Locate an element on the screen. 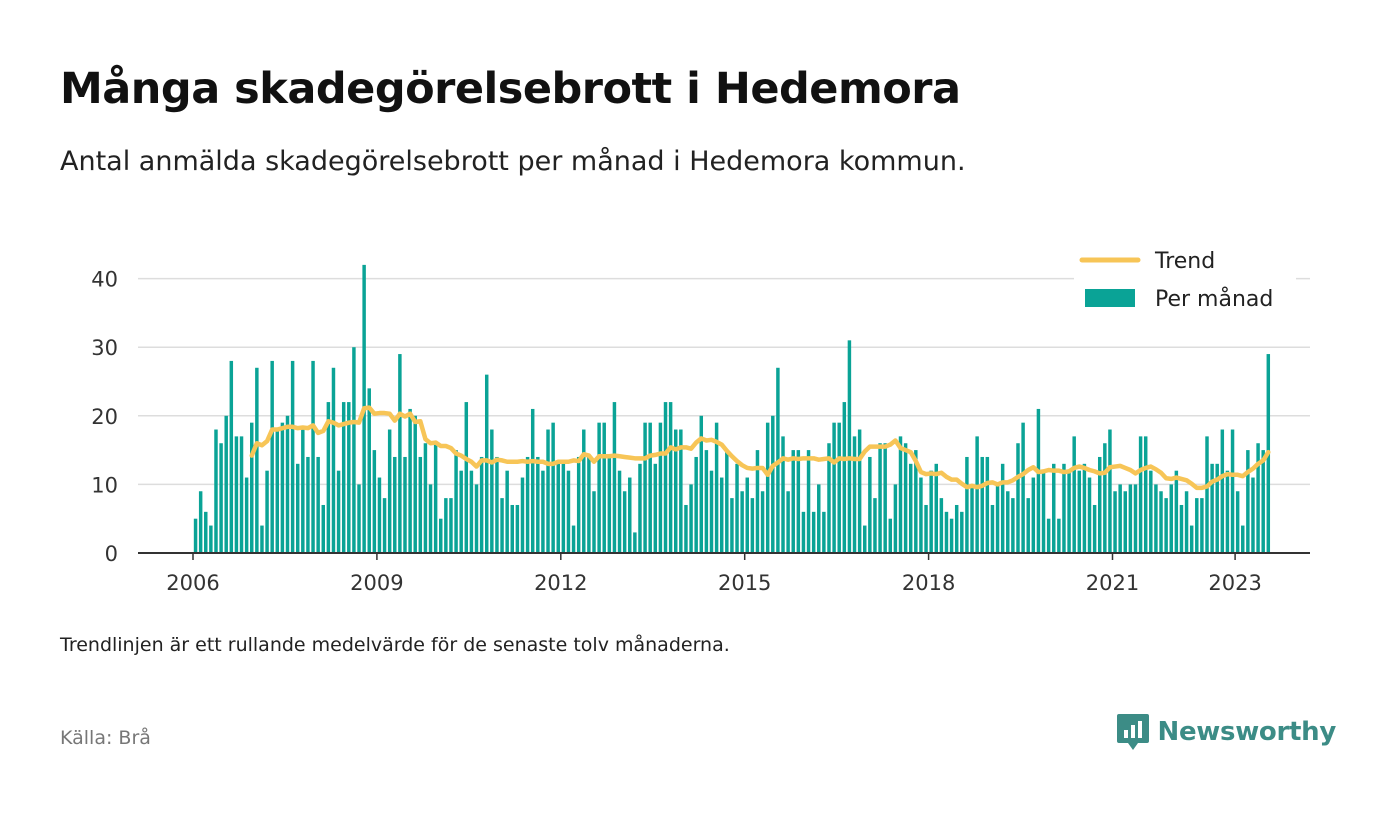  x-tick-label: 2023 is located at coordinates (1234, 583).